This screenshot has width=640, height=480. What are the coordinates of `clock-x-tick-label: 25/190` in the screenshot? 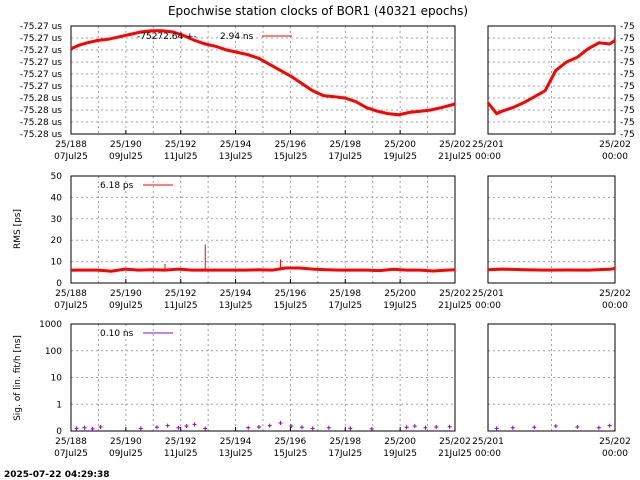 It's located at (126, 145).